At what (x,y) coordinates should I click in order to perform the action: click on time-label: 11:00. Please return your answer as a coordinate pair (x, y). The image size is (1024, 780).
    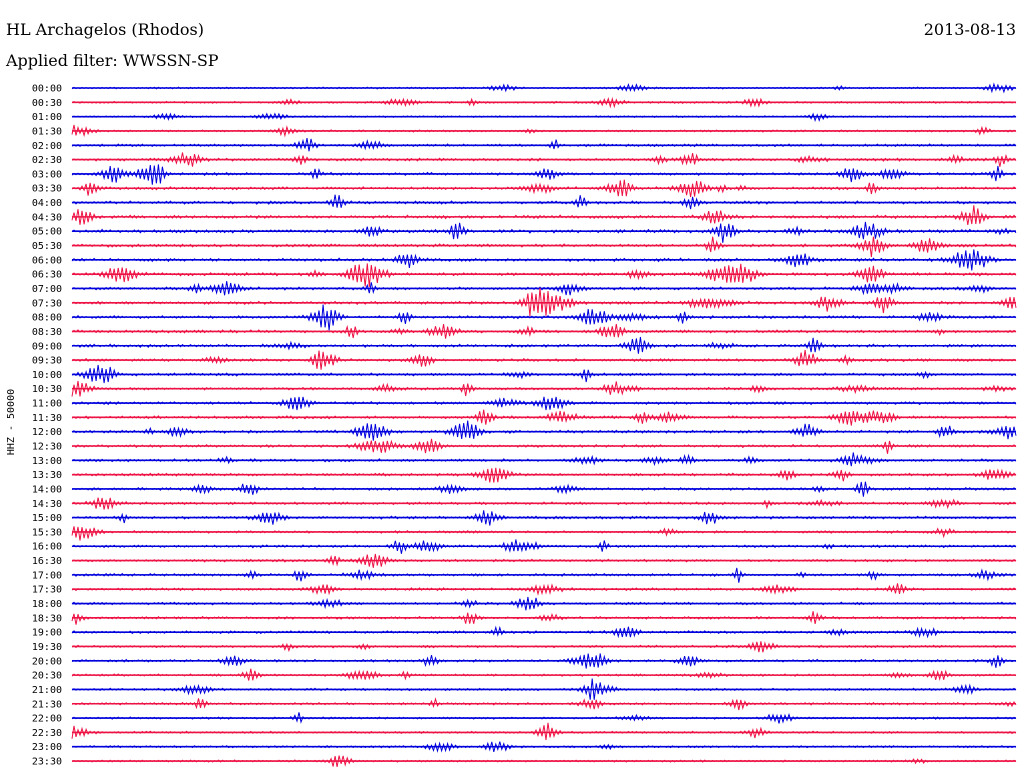
    Looking at the image, I should click on (47, 404).